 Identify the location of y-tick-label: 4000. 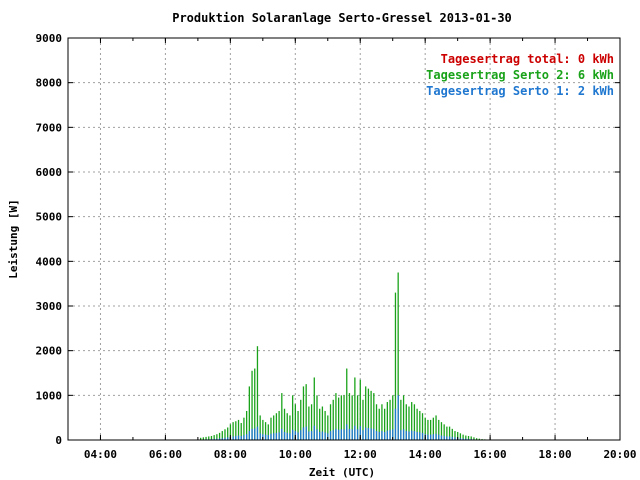
(49, 261).